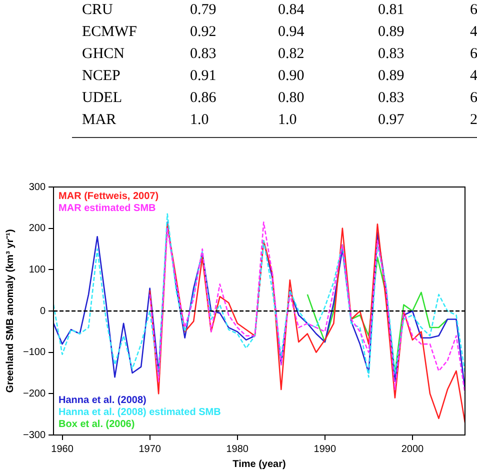 Image resolution: width=477 pixels, height=472 pixels. I want to click on text: MAR (Fettweis, 2007), so click(108, 196).